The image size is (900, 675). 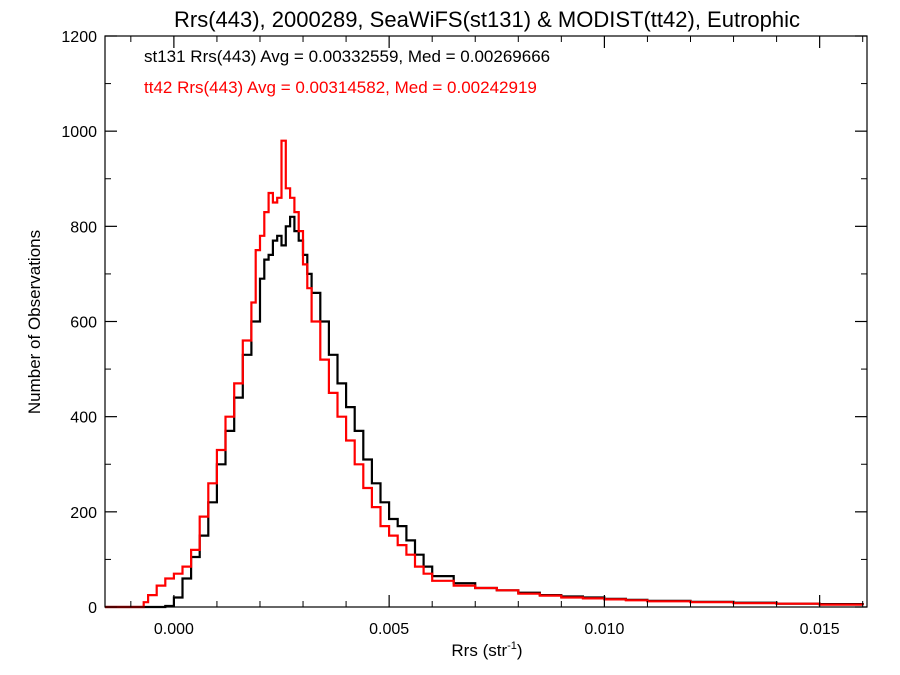 I want to click on y-tick-label: 1200, so click(x=79, y=37).